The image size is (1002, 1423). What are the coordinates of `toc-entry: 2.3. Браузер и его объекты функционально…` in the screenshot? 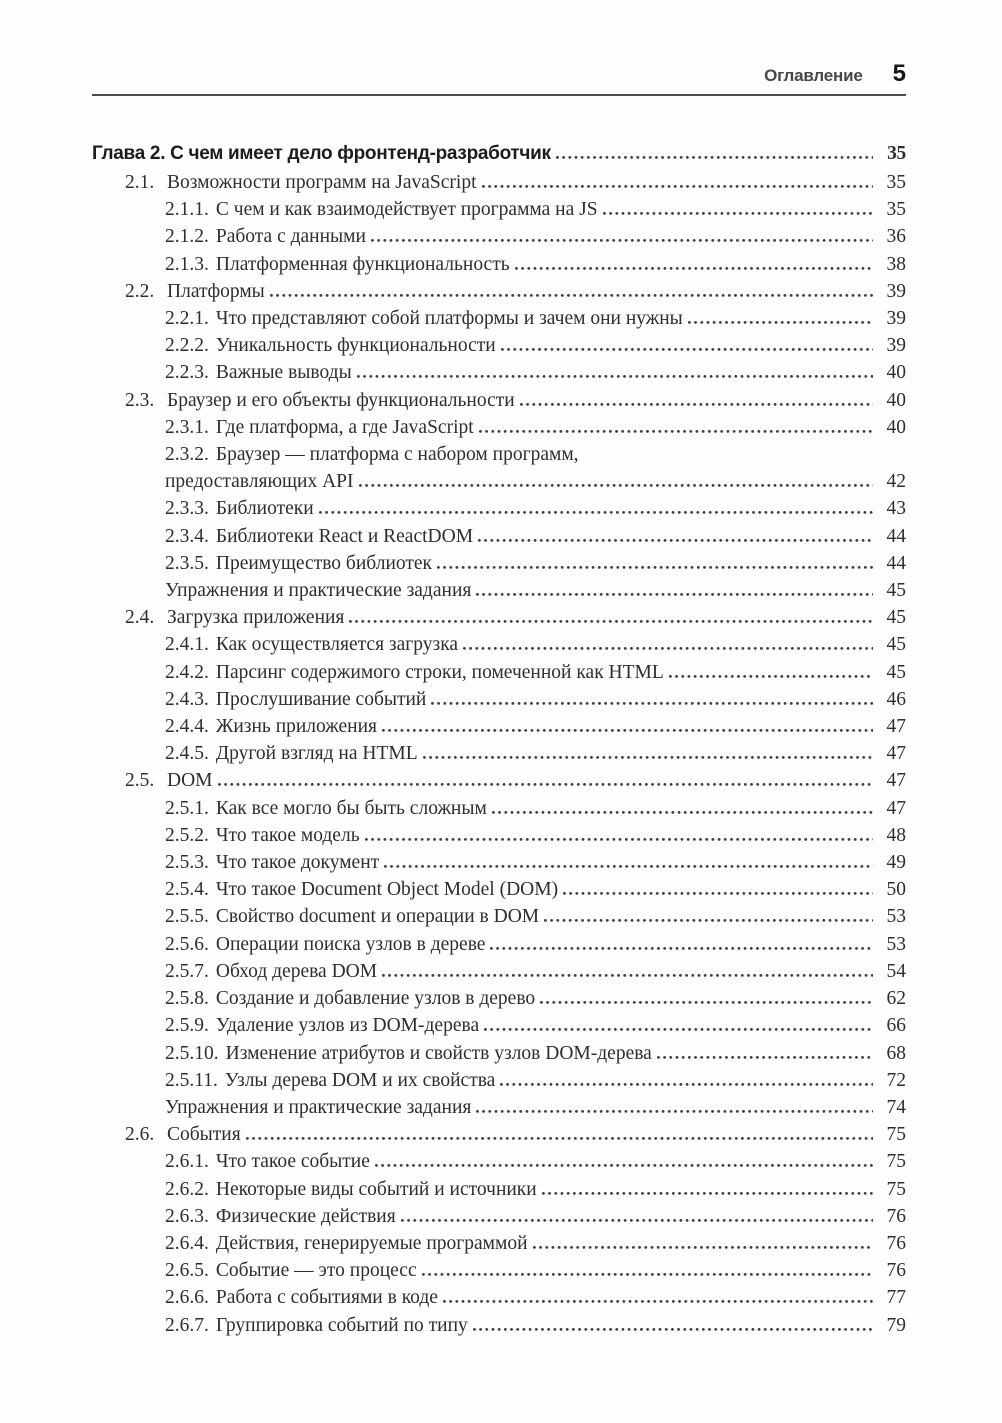 It's located at (499, 400).